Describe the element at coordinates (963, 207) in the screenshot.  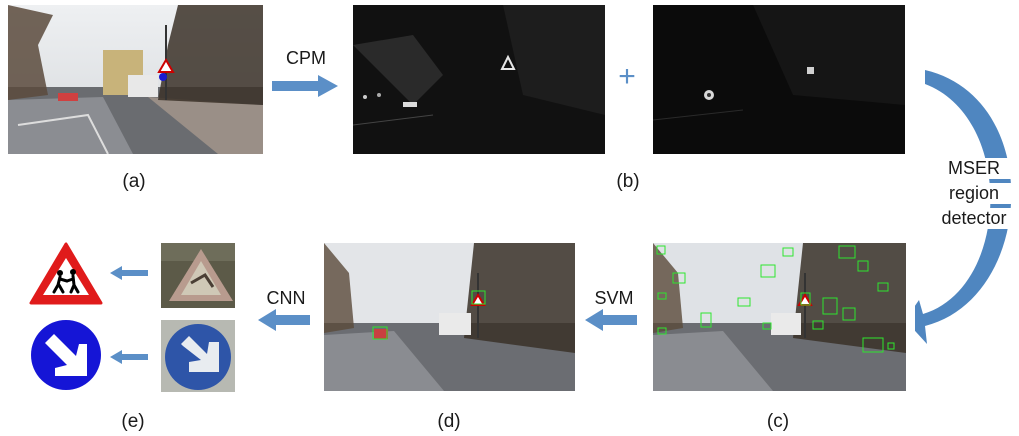
I see `curved-arrow-icon` at that location.